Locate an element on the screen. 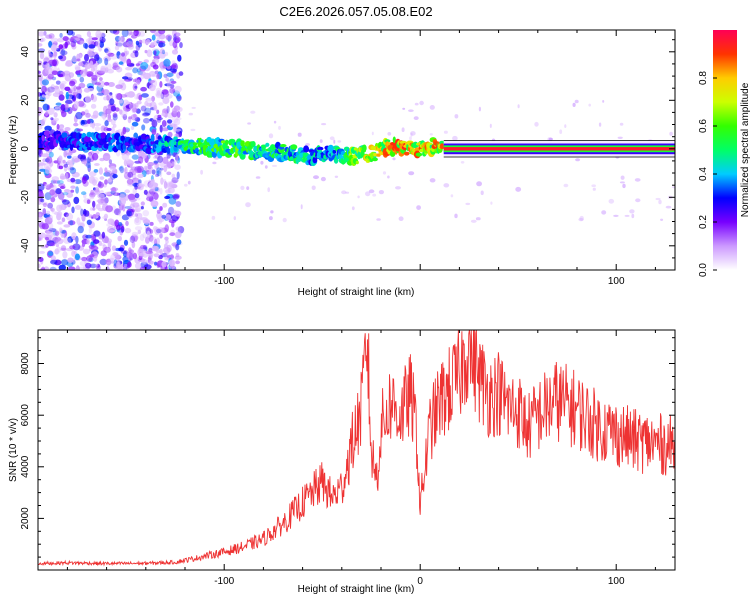 This screenshot has height=600, width=750. snr-y-tick-label: 2000 is located at coordinates (25, 518).